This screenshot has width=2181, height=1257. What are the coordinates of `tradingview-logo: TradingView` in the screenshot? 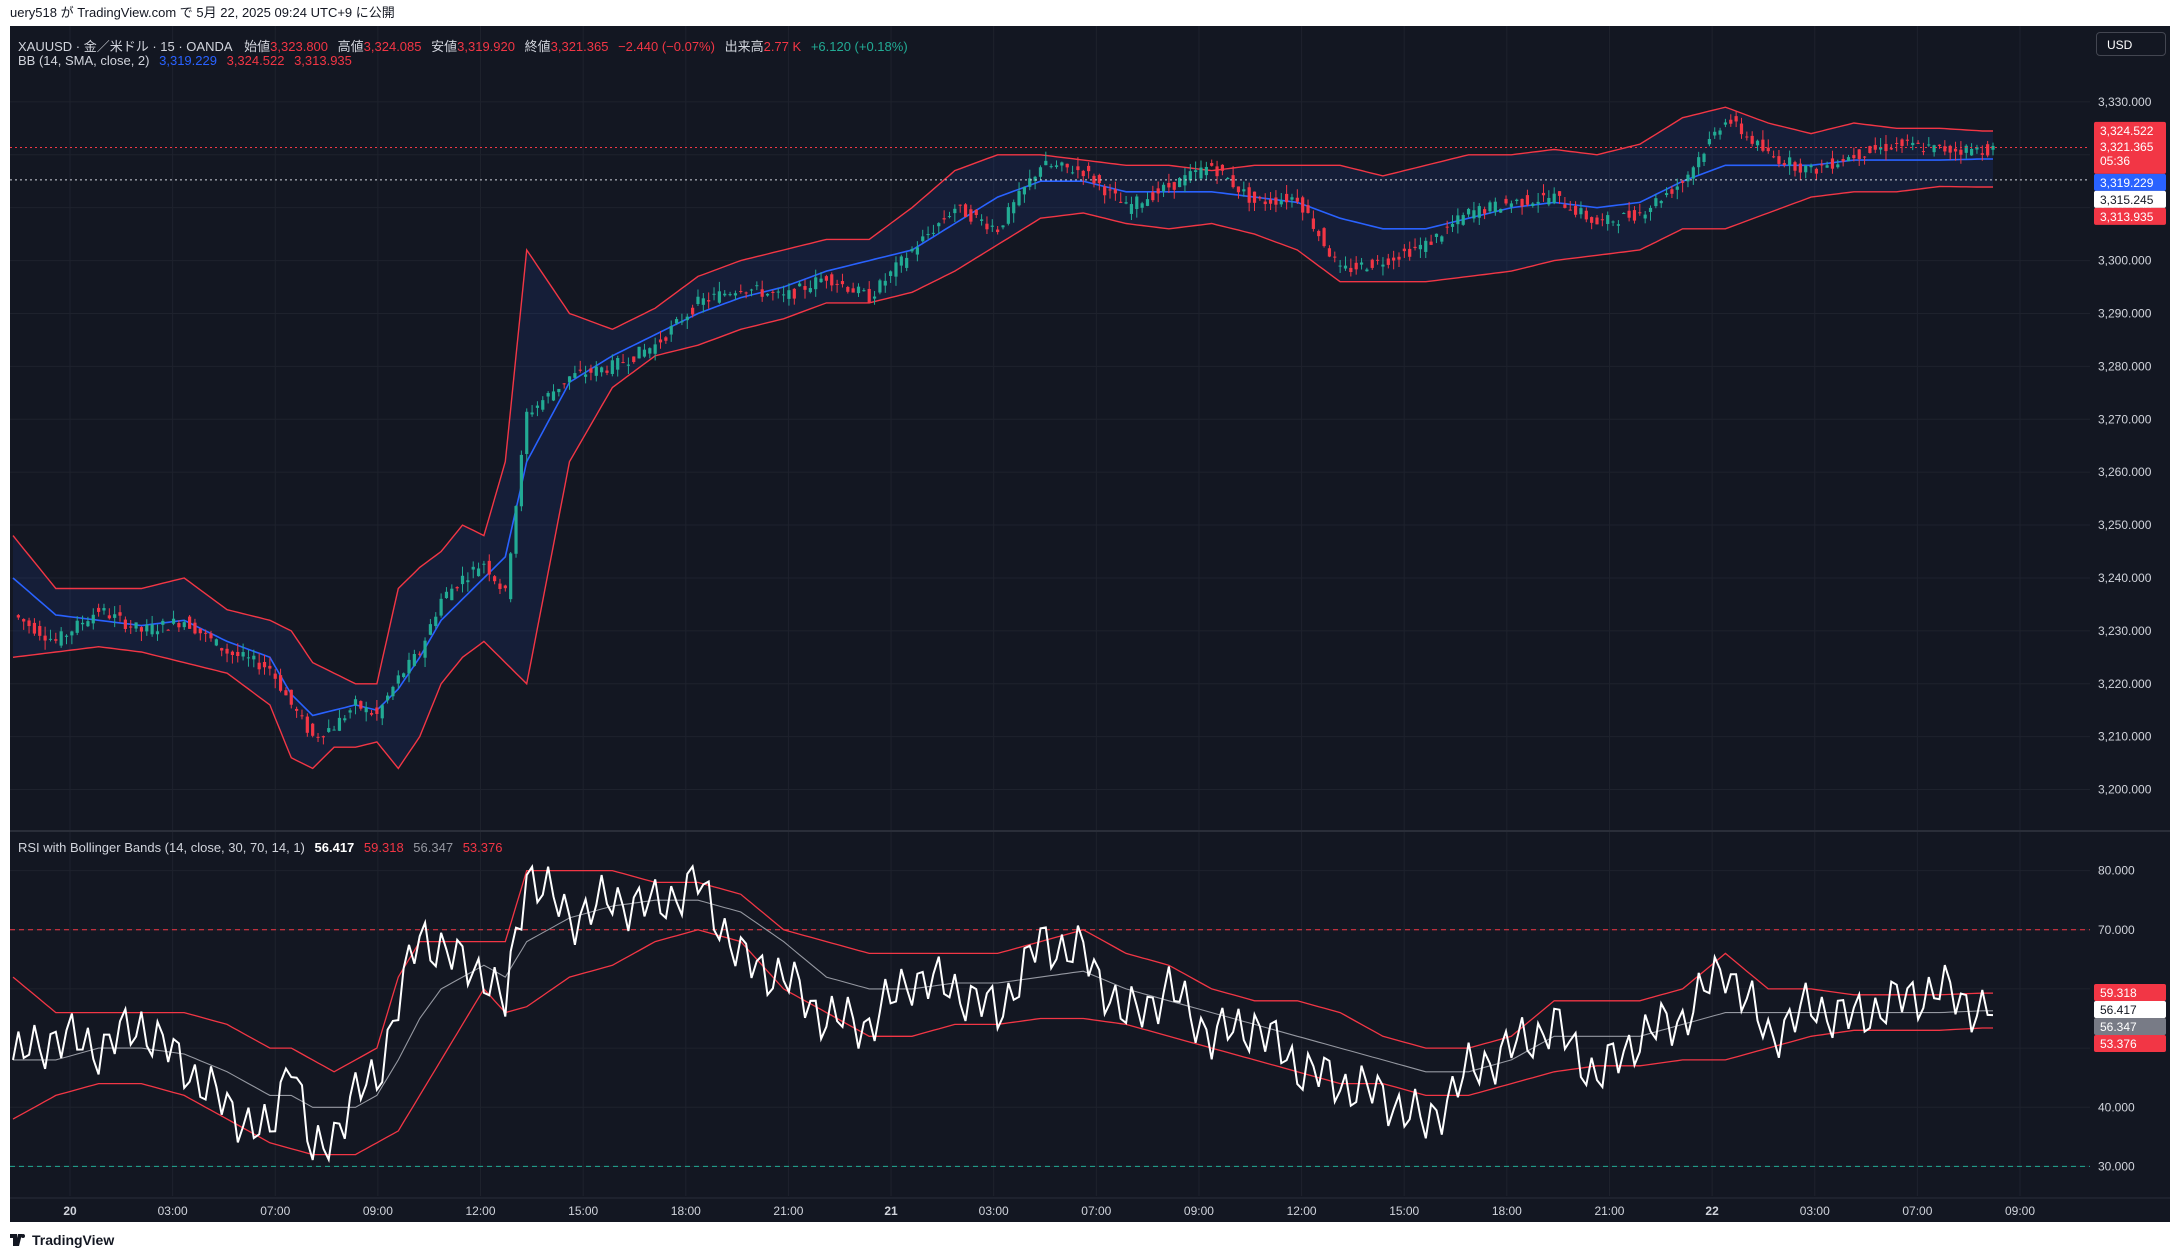 It's located at (62, 1240).